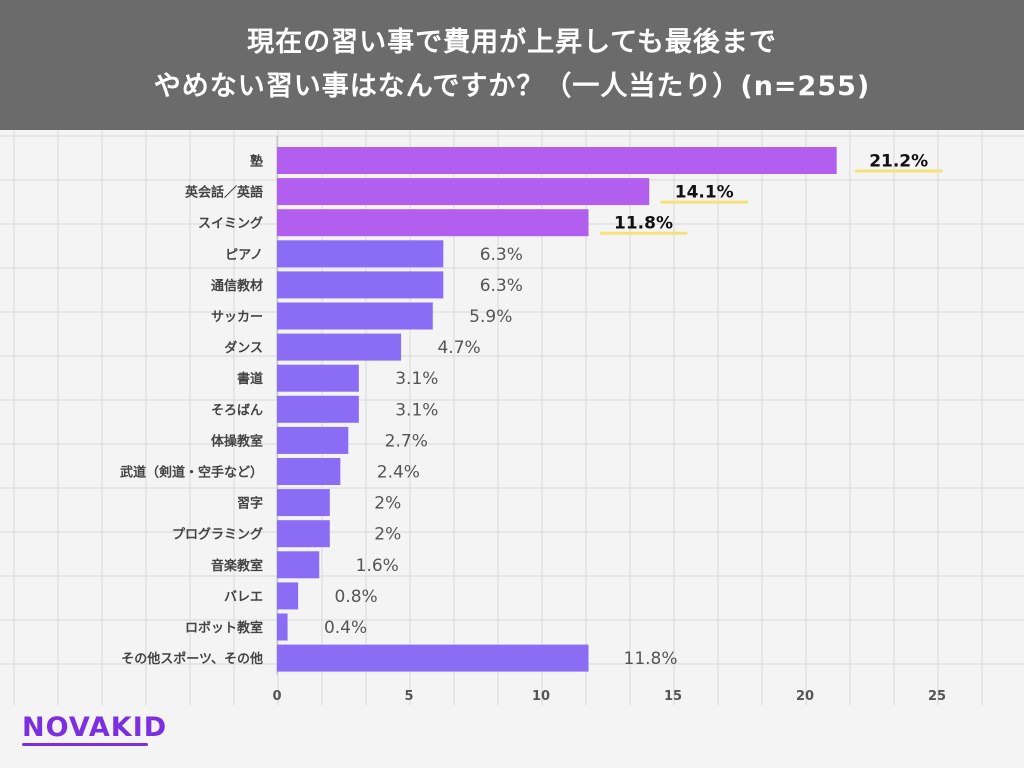 Image resolution: width=1024 pixels, height=768 pixels. I want to click on logo-underline, so click(85, 744).